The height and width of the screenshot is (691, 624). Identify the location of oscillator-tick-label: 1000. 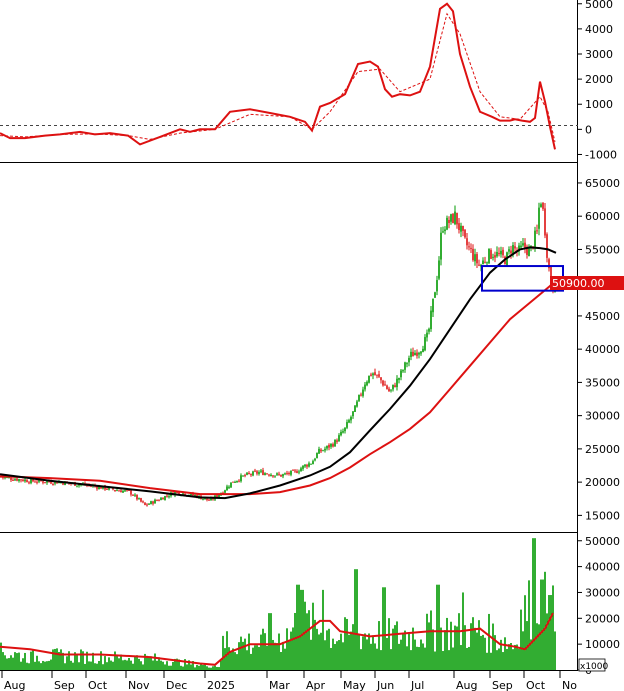
(599, 104).